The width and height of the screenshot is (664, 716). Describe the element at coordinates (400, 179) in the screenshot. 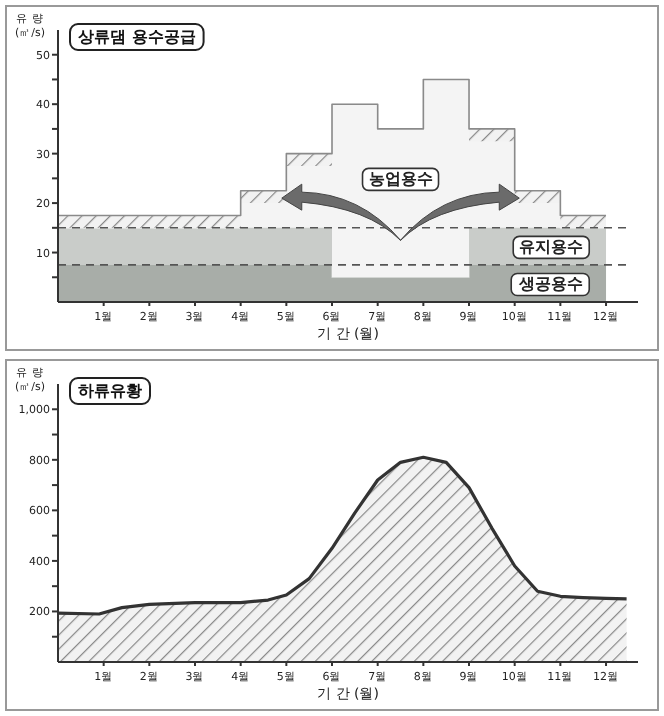

I see `series-label: 농업용수` at that location.